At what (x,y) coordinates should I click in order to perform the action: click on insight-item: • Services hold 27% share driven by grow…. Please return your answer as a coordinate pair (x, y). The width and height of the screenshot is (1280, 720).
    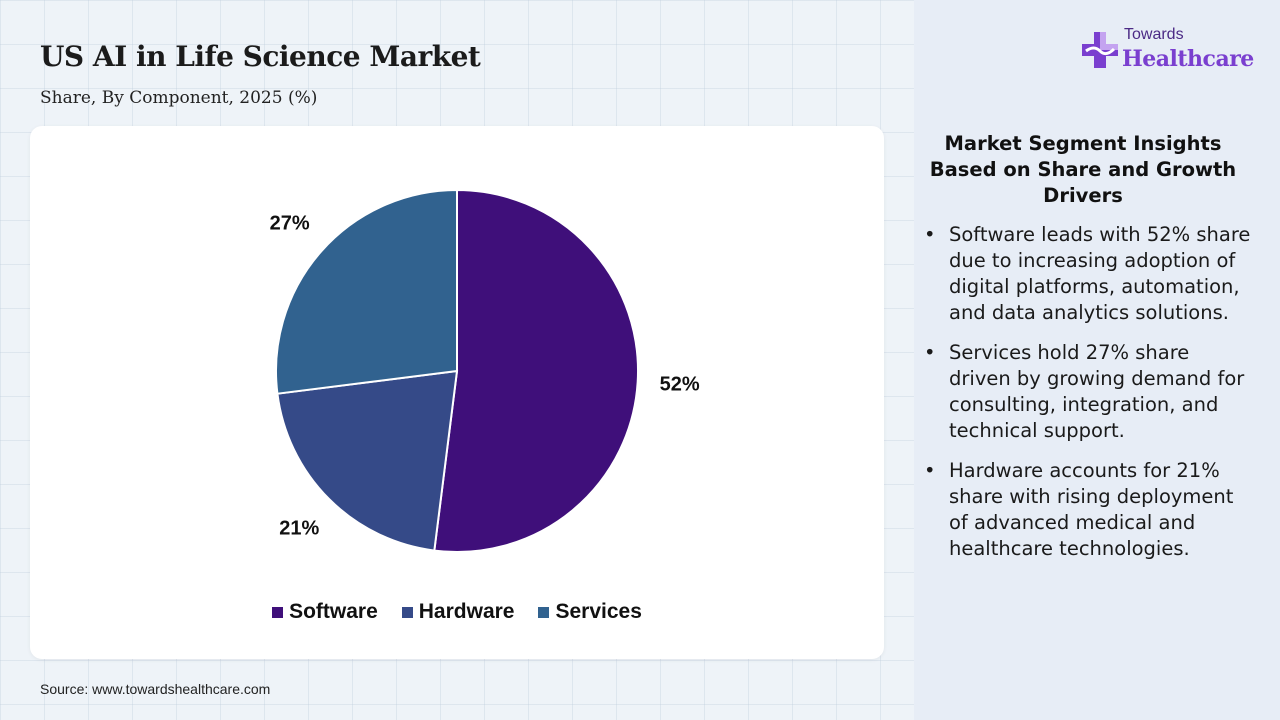
    Looking at the image, I should click on (1089, 392).